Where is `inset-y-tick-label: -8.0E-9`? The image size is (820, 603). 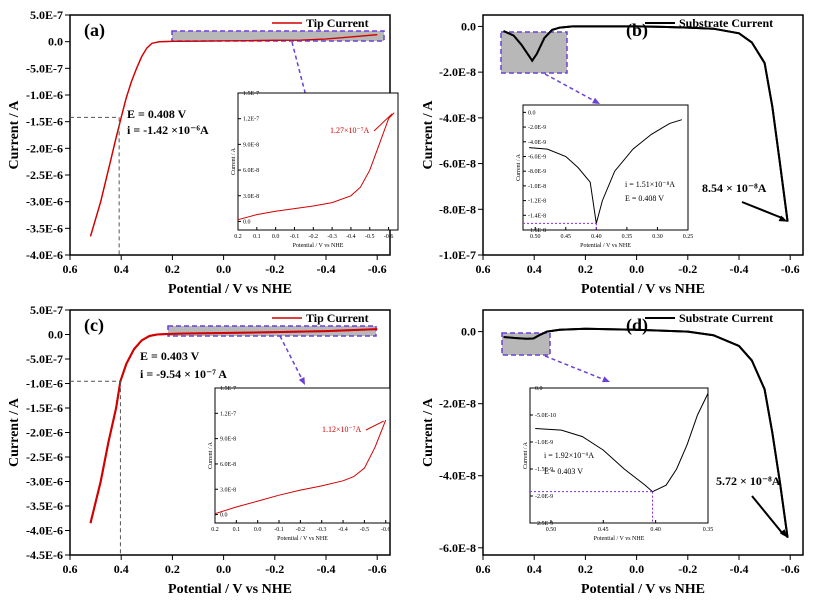 inset-y-tick-label: -8.0E-9 is located at coordinates (537, 172).